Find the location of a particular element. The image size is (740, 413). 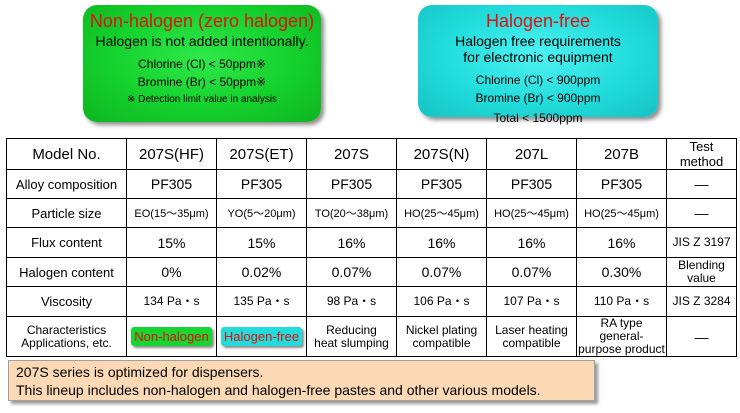

row-label: Alloy composition is located at coordinates (66, 184).